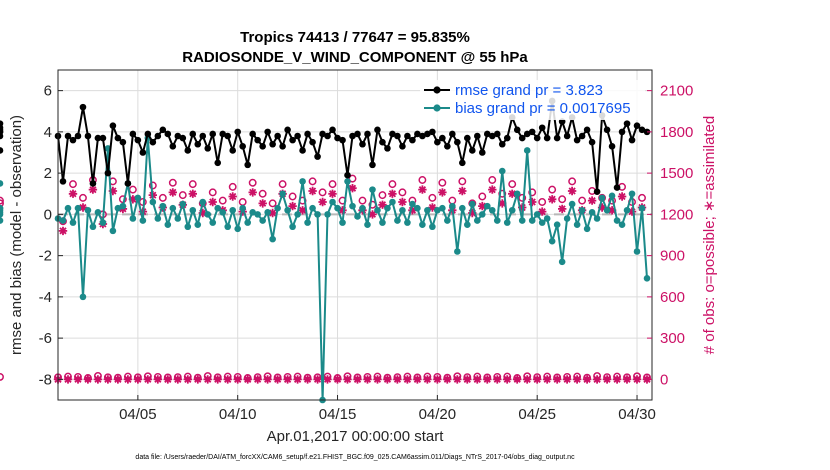 The image size is (830, 470). Describe the element at coordinates (672, 256) in the screenshot. I see `y2-tick-label: 900` at that location.